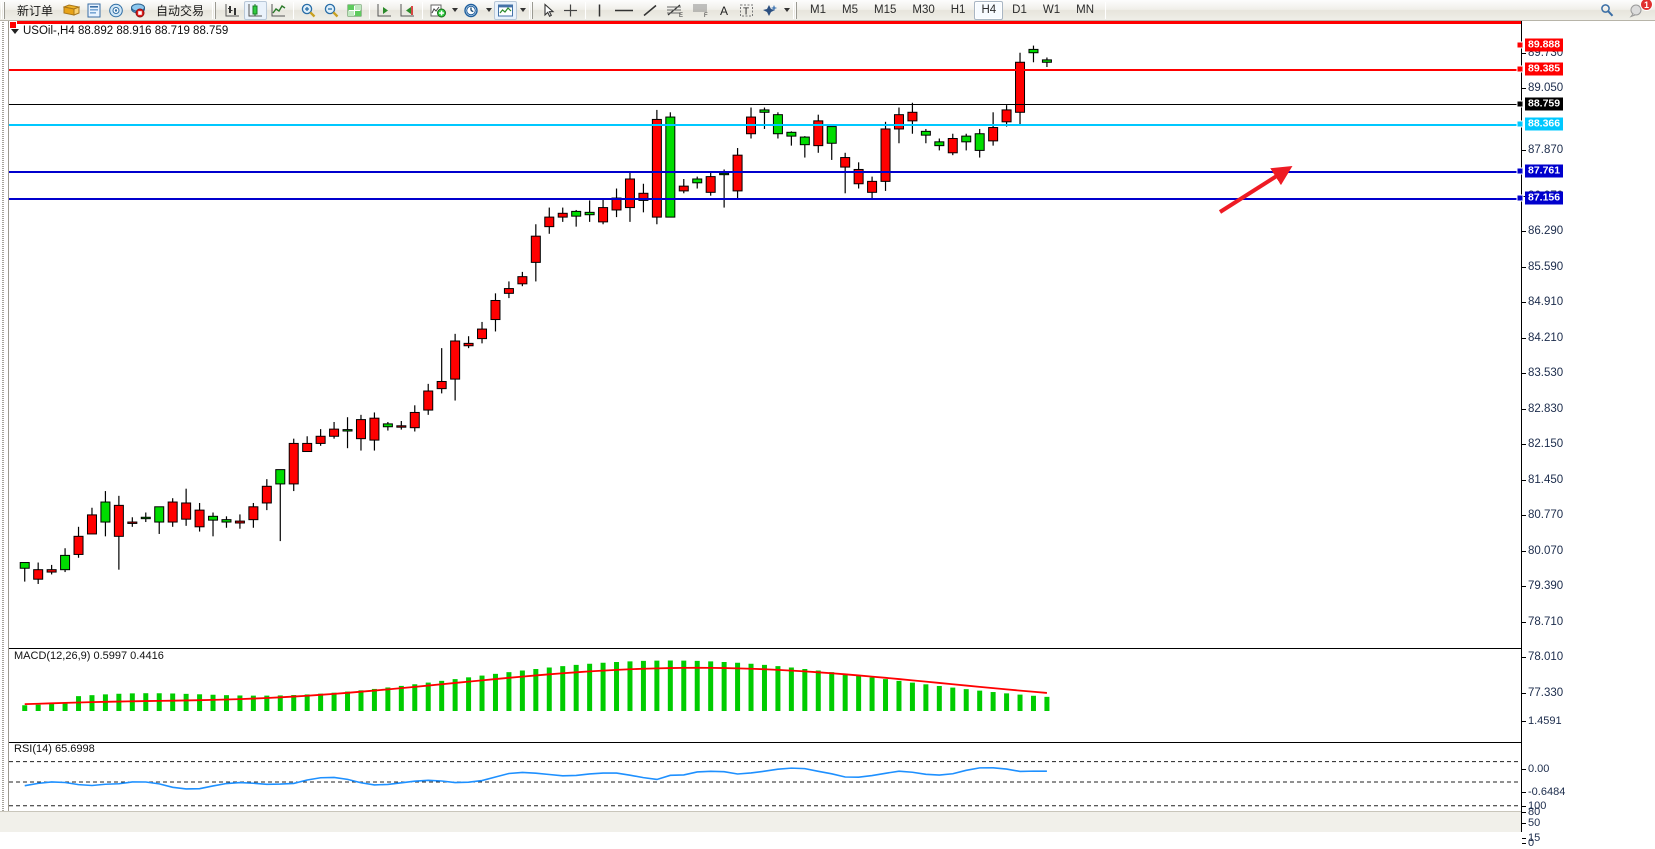 This screenshot has width=1655, height=849. What do you see at coordinates (94, 10) in the screenshot?
I see `terminal-icon` at bounding box center [94, 10].